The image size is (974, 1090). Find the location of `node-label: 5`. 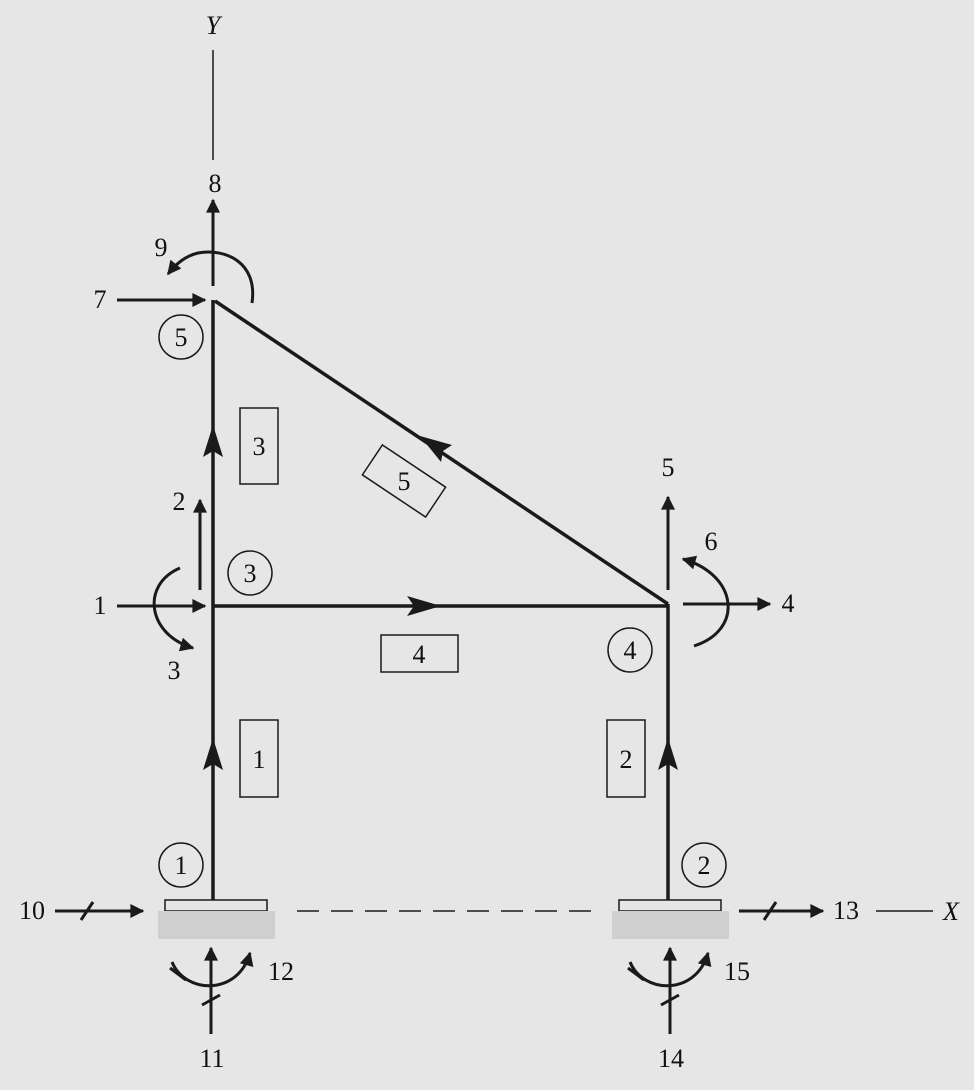

node-label: 5 is located at coordinates (181, 337).